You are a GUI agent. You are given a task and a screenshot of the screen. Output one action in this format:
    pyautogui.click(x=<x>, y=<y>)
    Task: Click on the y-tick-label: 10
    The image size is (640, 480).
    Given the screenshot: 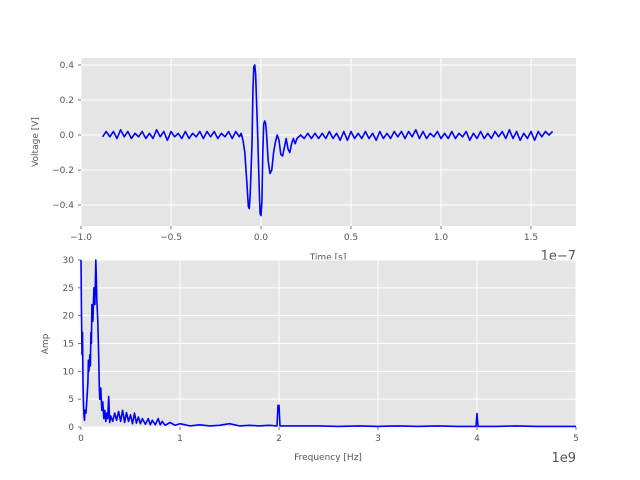 What is the action you would take?
    pyautogui.click(x=69, y=372)
    